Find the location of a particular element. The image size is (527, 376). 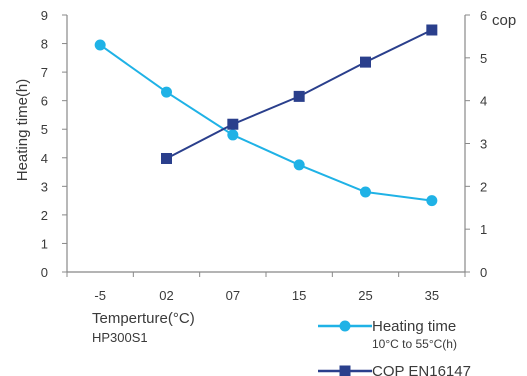

legend: Heating time 10°C to 55°C(h) COP EN16147 is located at coordinates (394, 347).